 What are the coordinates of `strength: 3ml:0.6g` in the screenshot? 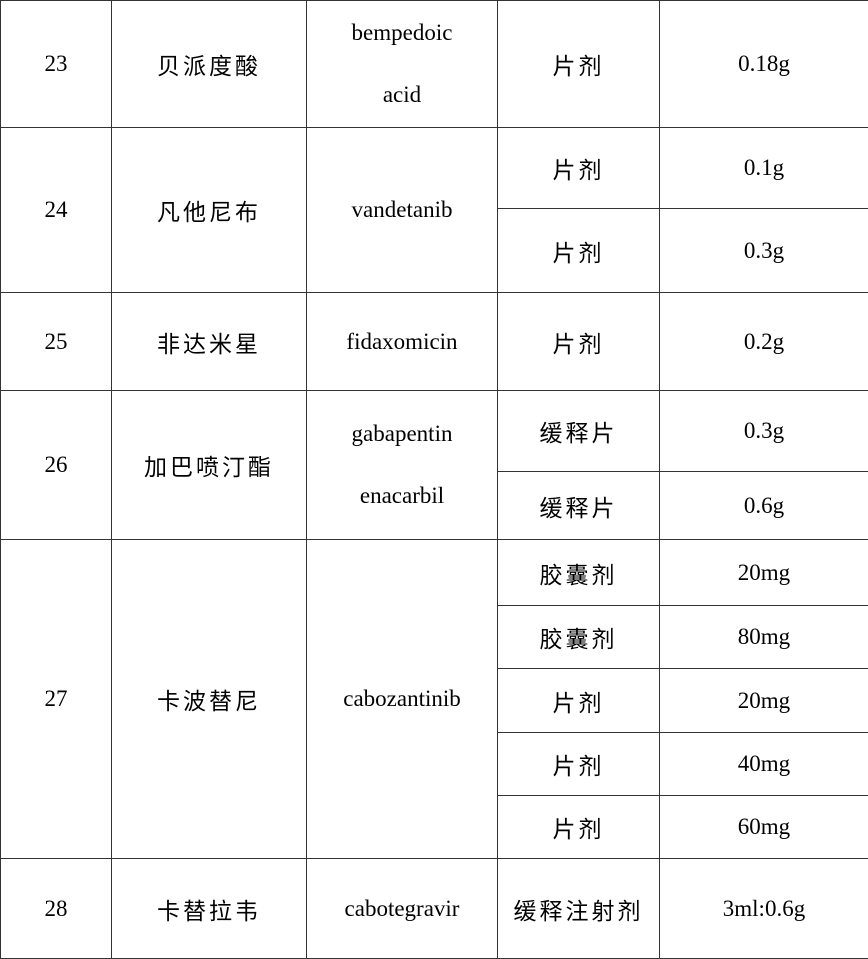 It's located at (764, 909).